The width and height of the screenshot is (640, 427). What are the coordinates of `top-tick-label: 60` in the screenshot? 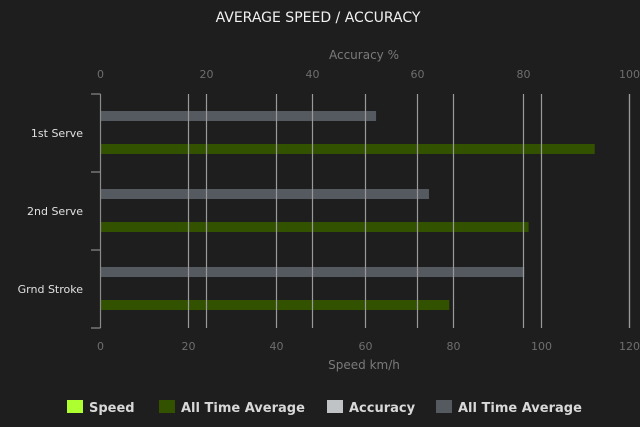 It's located at (418, 74).